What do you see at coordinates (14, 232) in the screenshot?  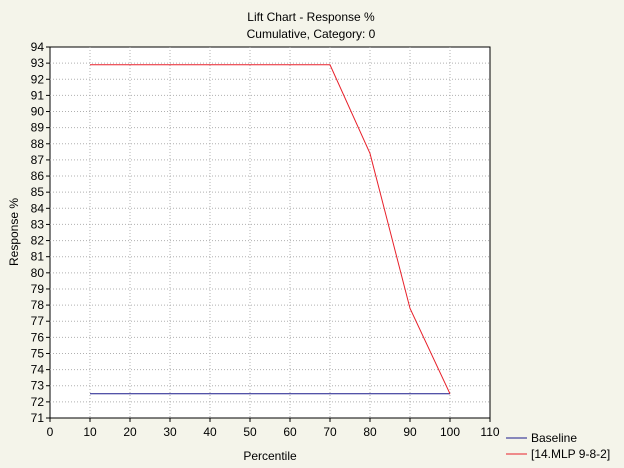 I see `y-axis-label: Response %` at bounding box center [14, 232].